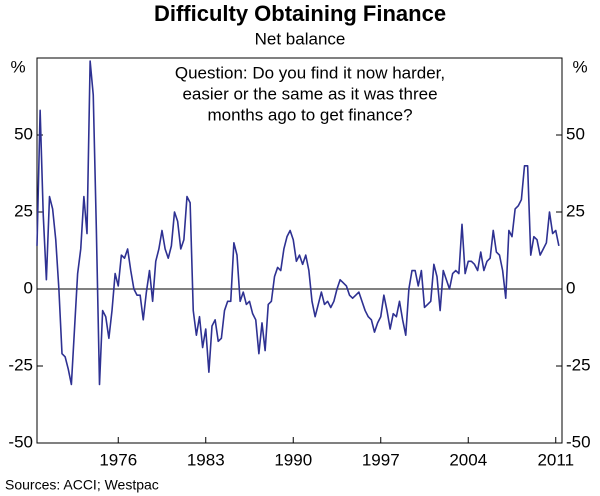  Describe the element at coordinates (578, 441) in the screenshot. I see `y2-tick-label: -50` at that location.